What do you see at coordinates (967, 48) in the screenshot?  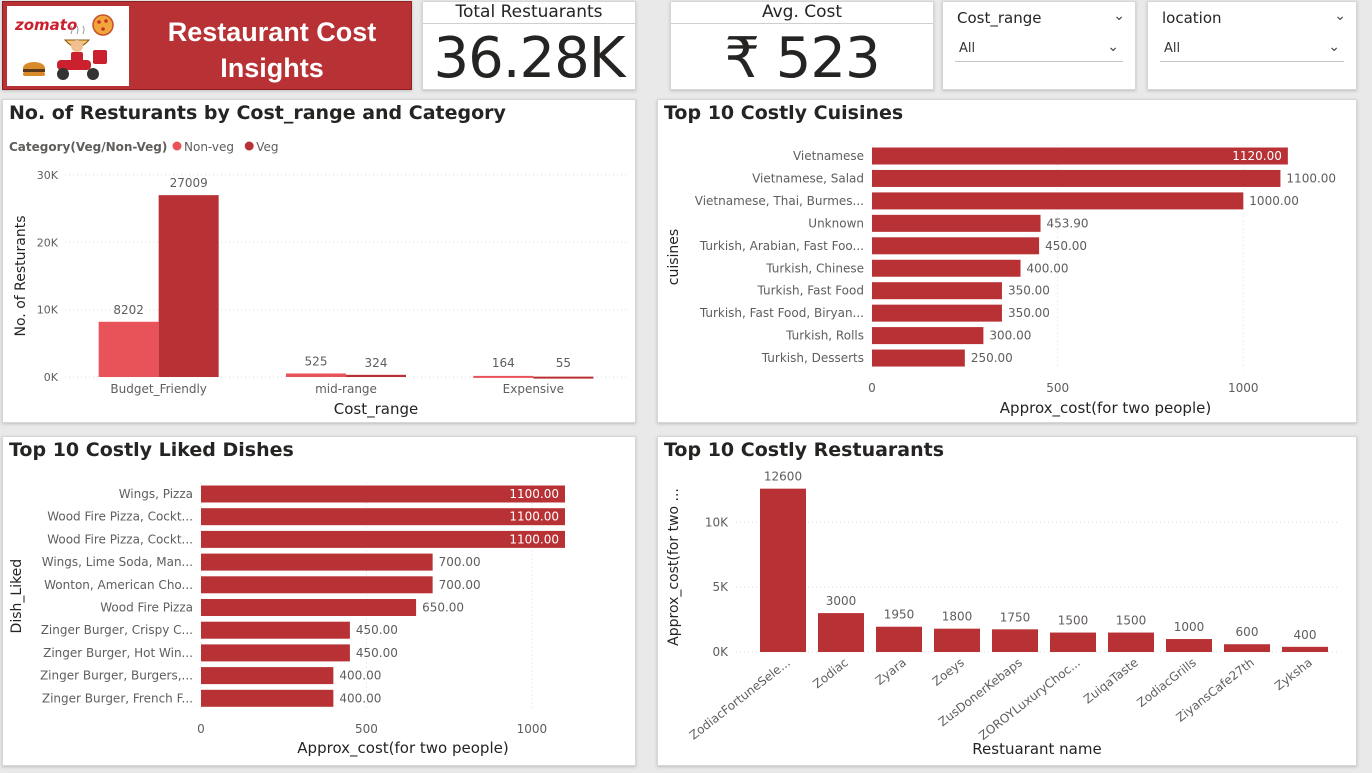 I see `cost-range-selected-value: All` at bounding box center [967, 48].